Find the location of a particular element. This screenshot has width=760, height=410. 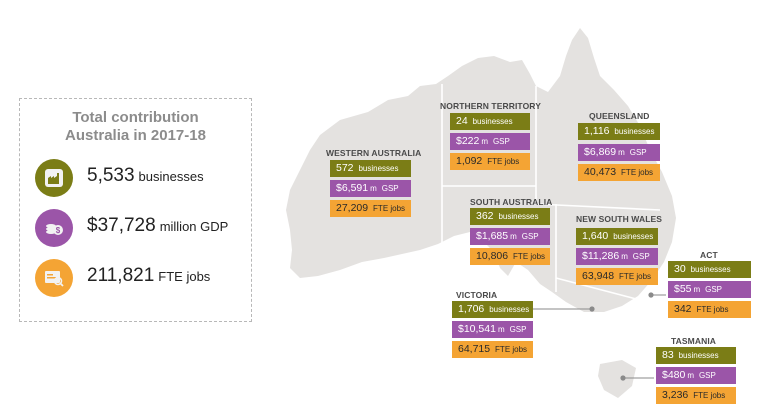

businesses-unit: businesses is located at coordinates (171, 176).